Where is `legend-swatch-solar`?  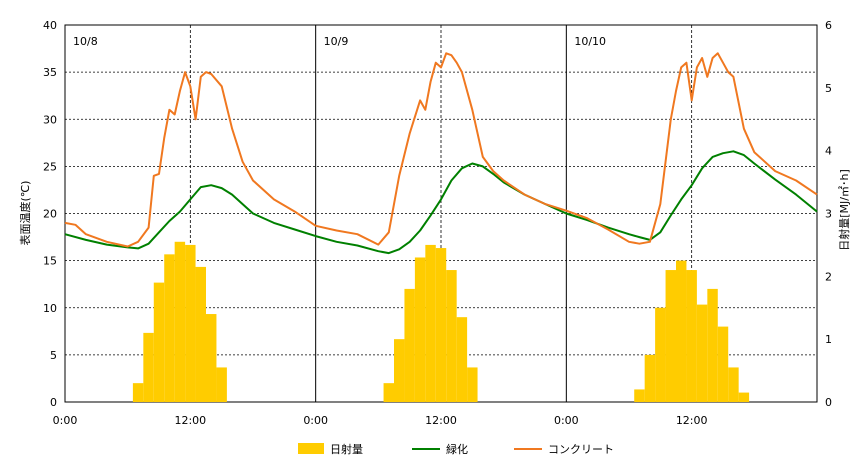
legend-swatch-solar is located at coordinates (311, 448).